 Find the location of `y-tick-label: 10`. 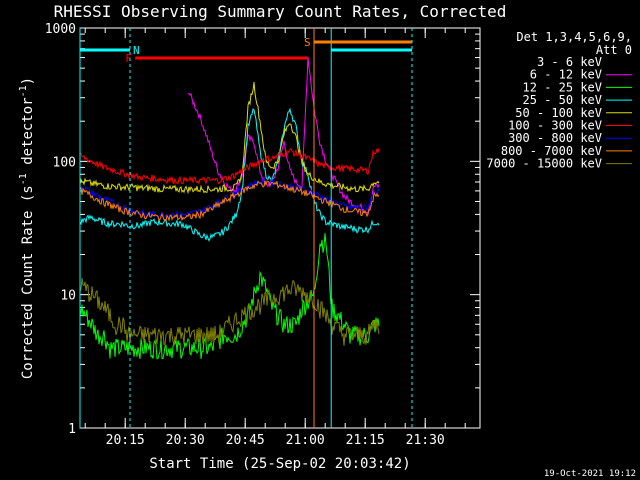

y-tick-label: 10 is located at coordinates (68, 296).